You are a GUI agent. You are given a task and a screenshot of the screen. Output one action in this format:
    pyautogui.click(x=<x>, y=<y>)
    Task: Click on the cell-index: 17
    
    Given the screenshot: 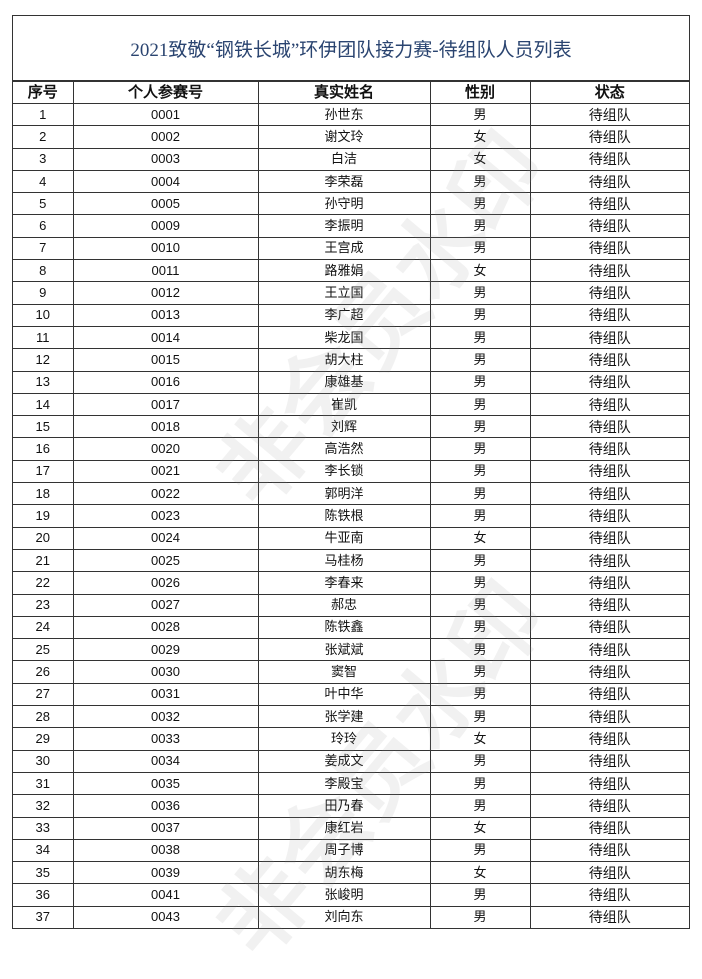 What is the action you would take?
    pyautogui.click(x=43, y=471)
    